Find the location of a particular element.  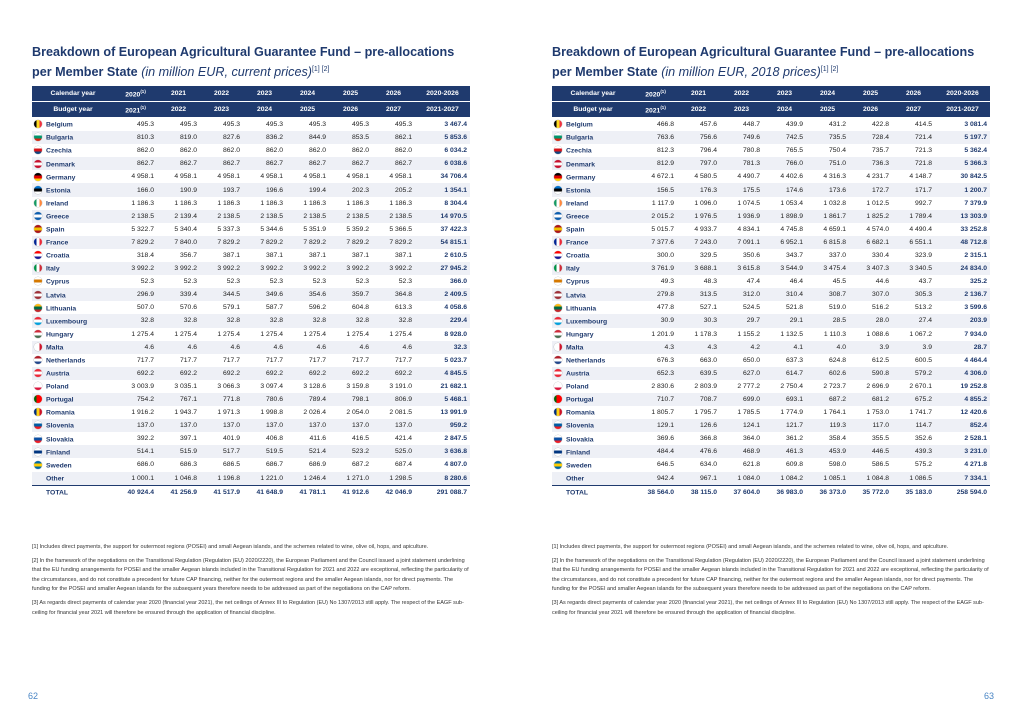

value-cell: 175.5 is located at coordinates (741, 190).